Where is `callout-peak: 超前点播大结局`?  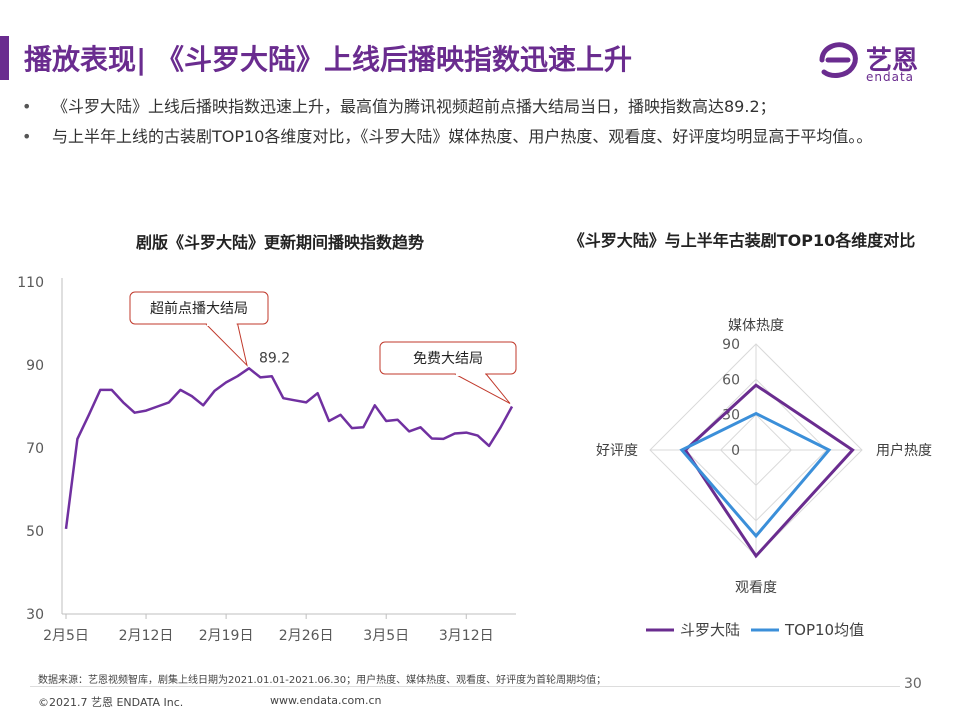
callout-peak: 超前点播大结局 is located at coordinates (199, 329).